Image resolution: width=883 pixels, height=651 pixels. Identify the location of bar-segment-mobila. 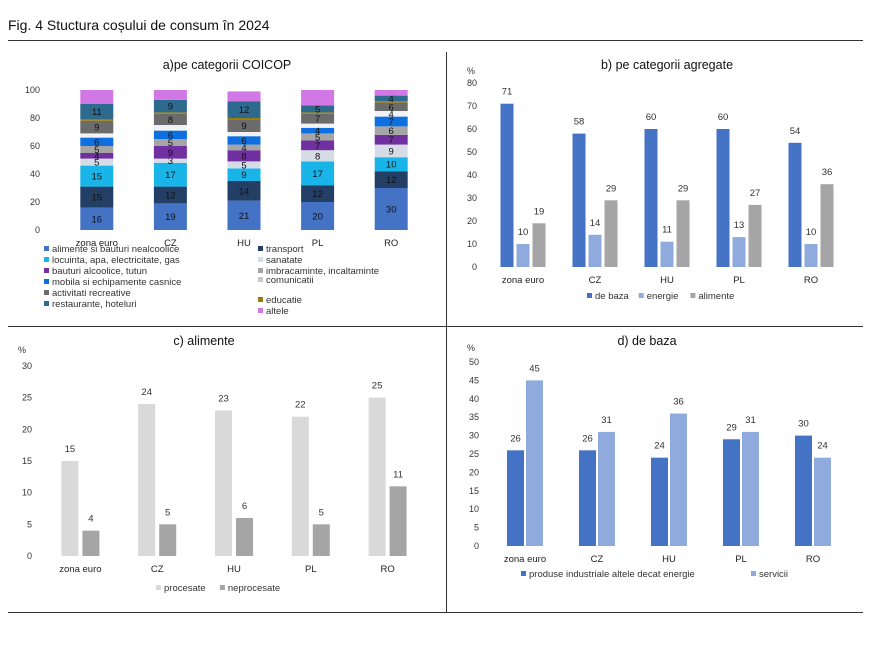
(244, 140).